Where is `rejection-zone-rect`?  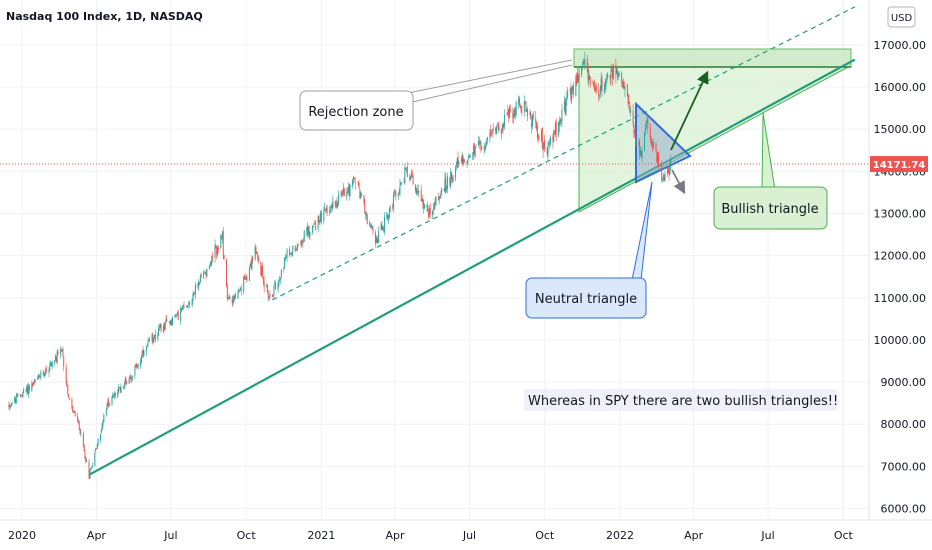
rejection-zone-rect is located at coordinates (712, 58).